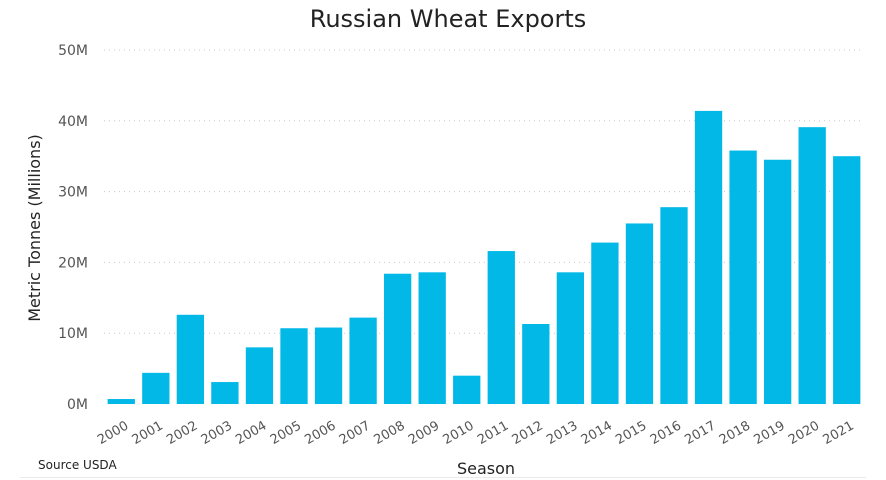 This screenshot has height=480, width=886. What do you see at coordinates (355, 433) in the screenshot?
I see `x-tick-label: 2007` at bounding box center [355, 433].